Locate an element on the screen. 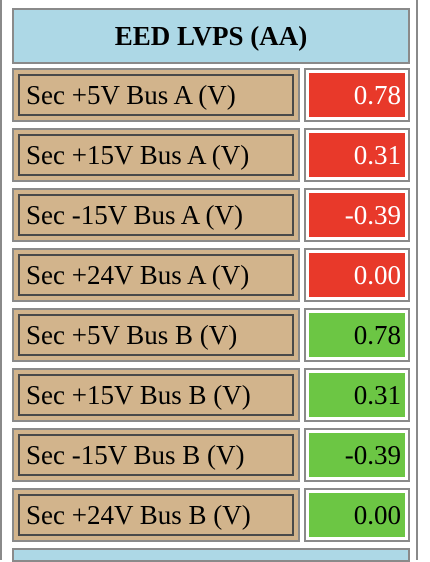 Image resolution: width=430 pixels, height=562 pixels. row-label: Sec -15V Bus B (V) is located at coordinates (156, 455).